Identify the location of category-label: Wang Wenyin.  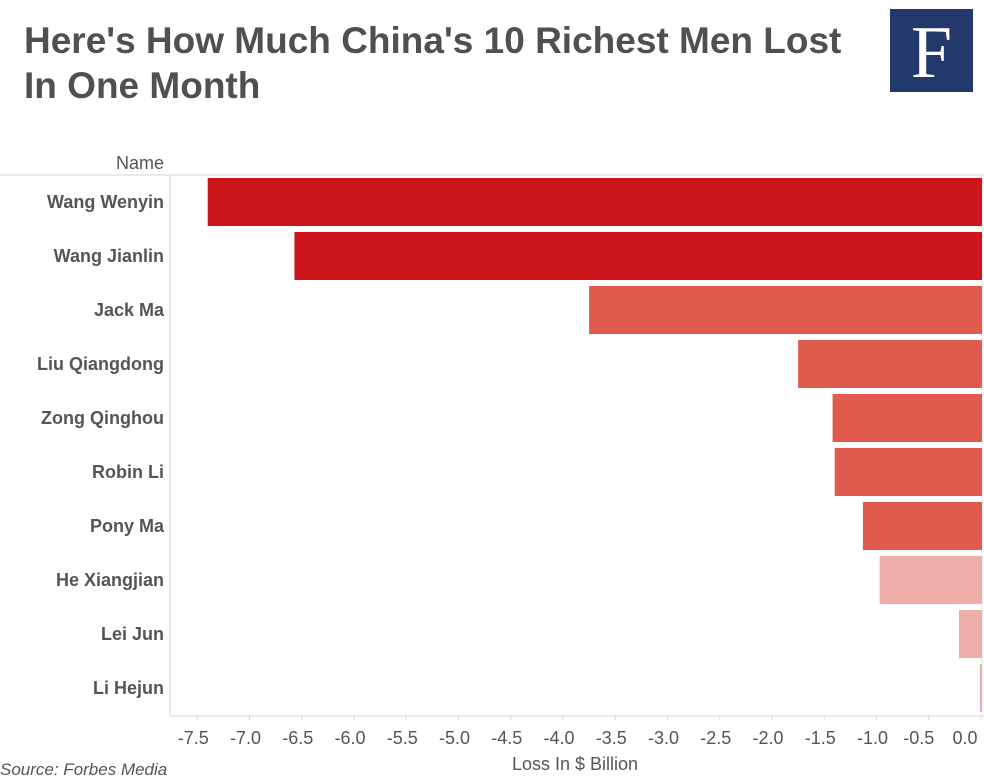
(105, 202).